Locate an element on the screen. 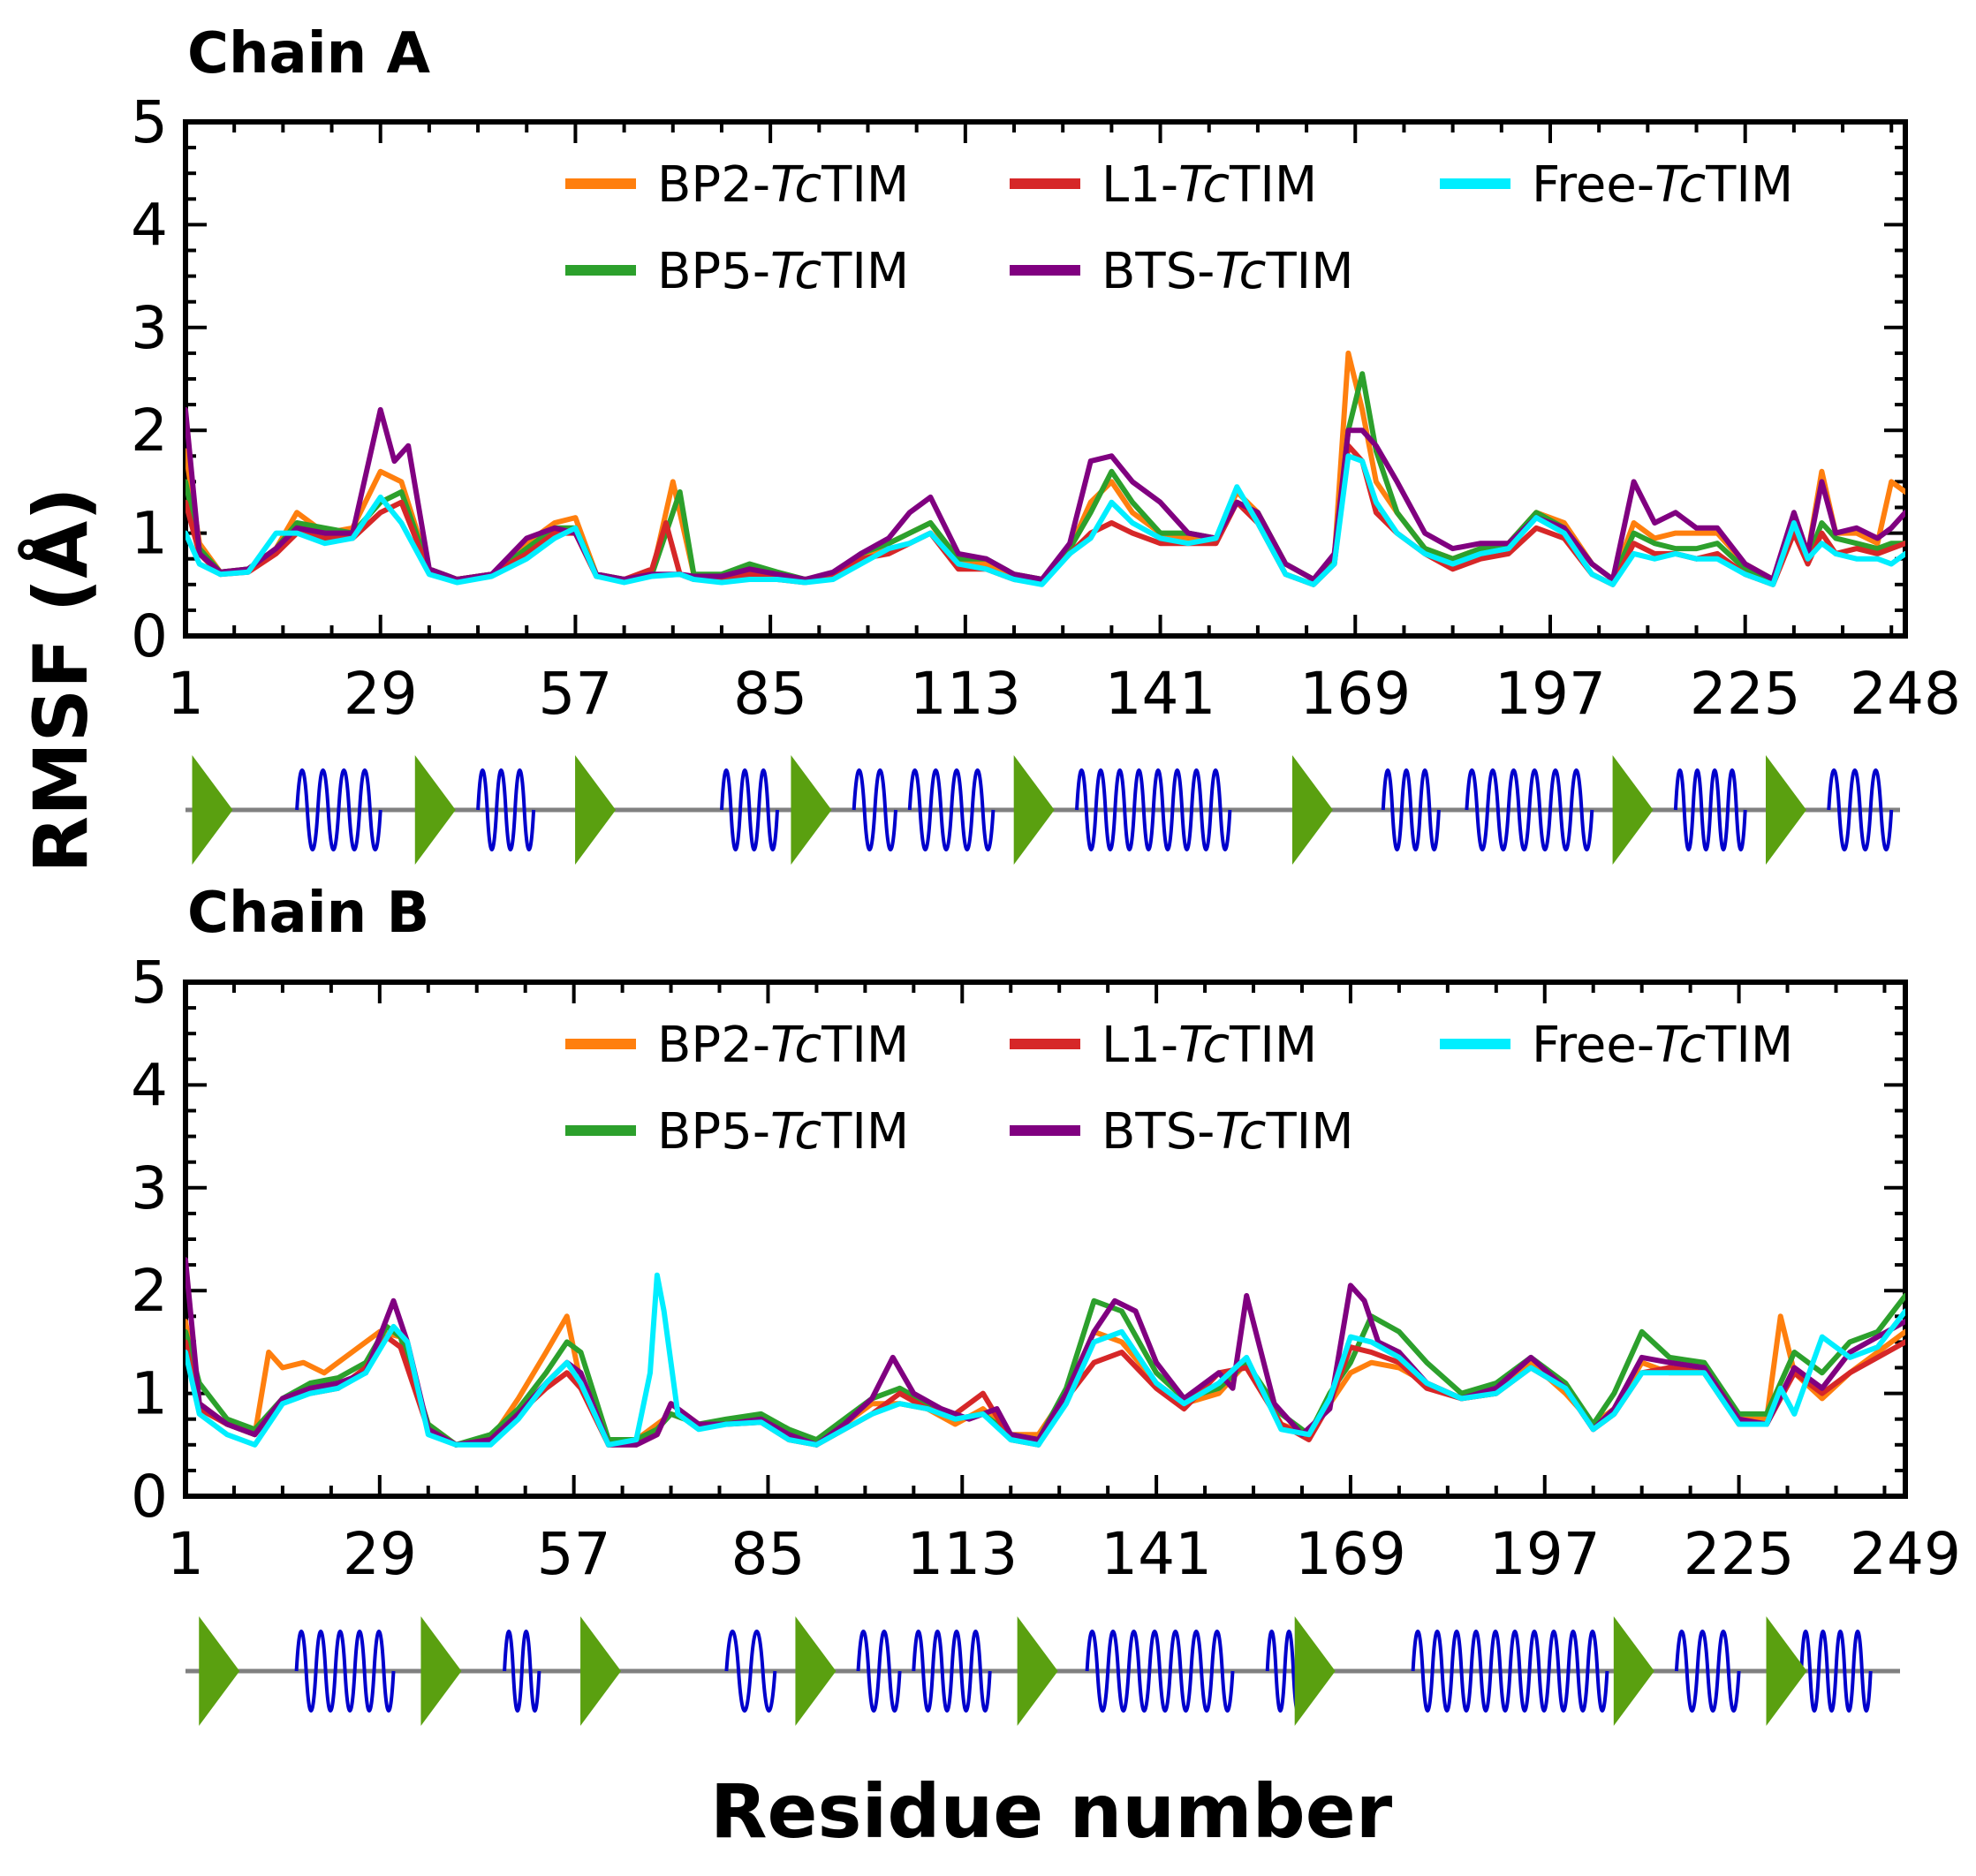 The height and width of the screenshot is (1876, 1976). chain-a-series-bp2-line is located at coordinates (1045, 466).